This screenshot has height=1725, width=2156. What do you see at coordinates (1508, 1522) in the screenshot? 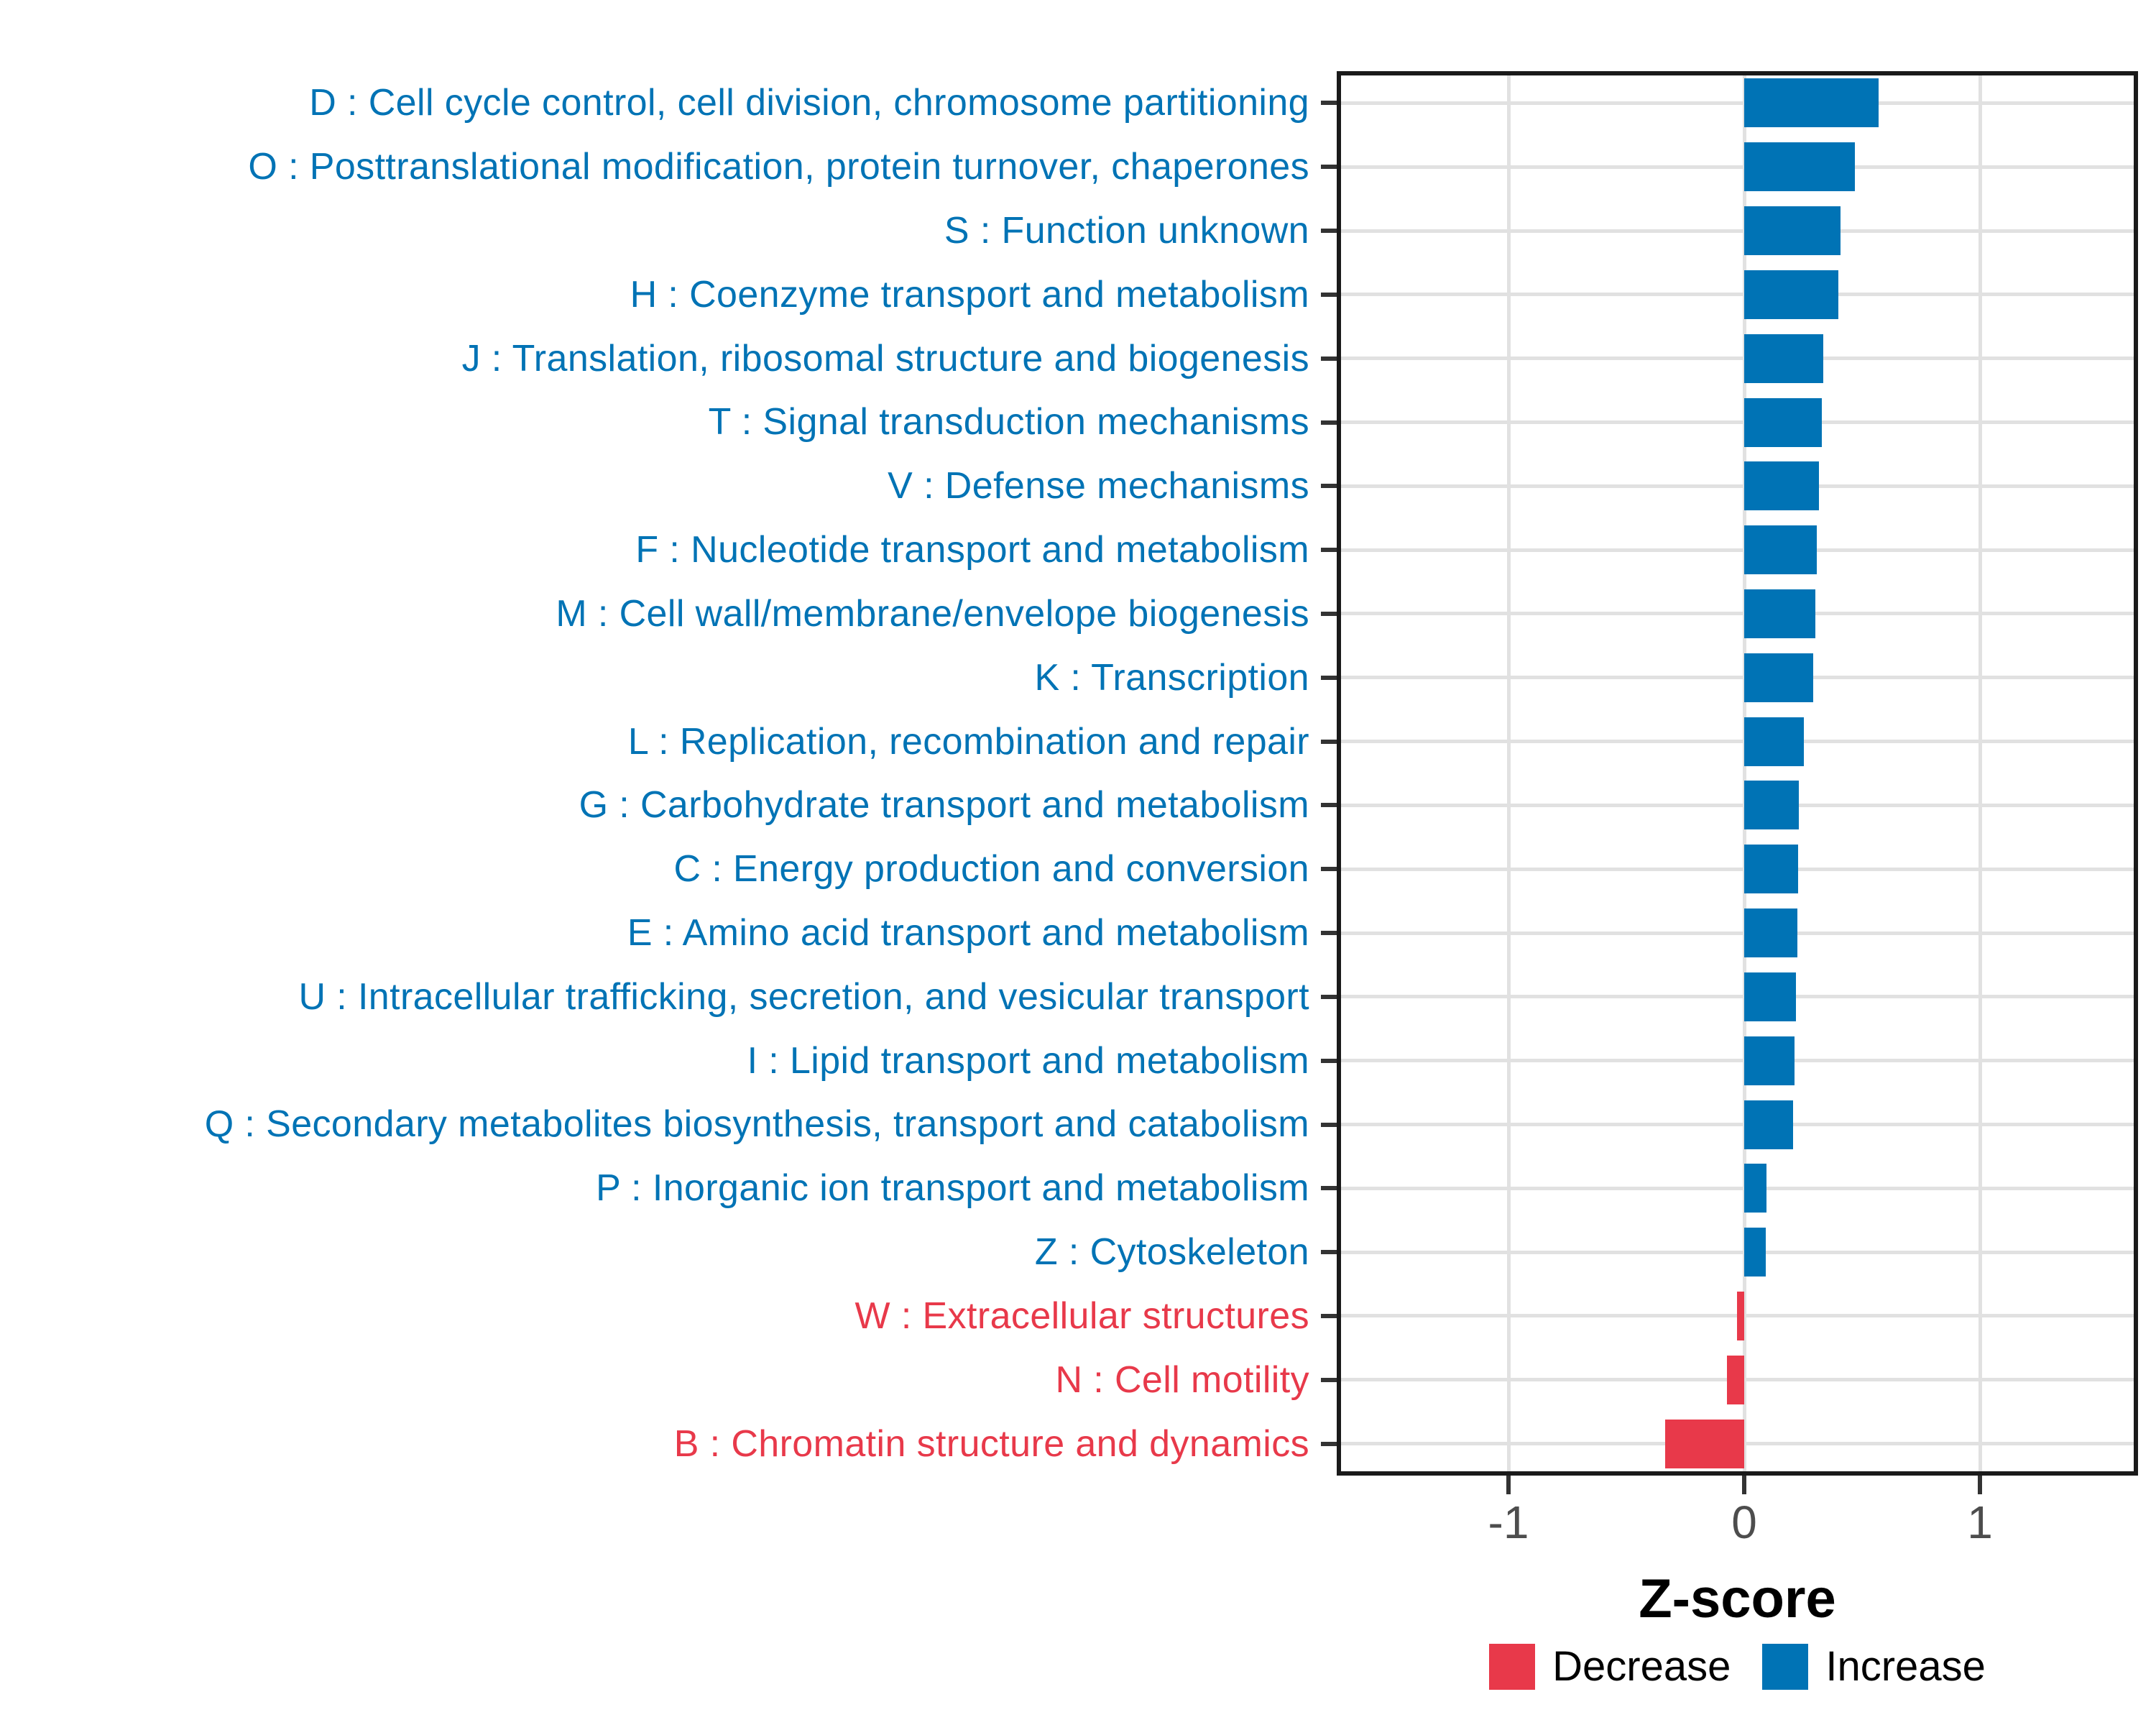
I see `x-axis-tick-label: -1` at bounding box center [1508, 1522].